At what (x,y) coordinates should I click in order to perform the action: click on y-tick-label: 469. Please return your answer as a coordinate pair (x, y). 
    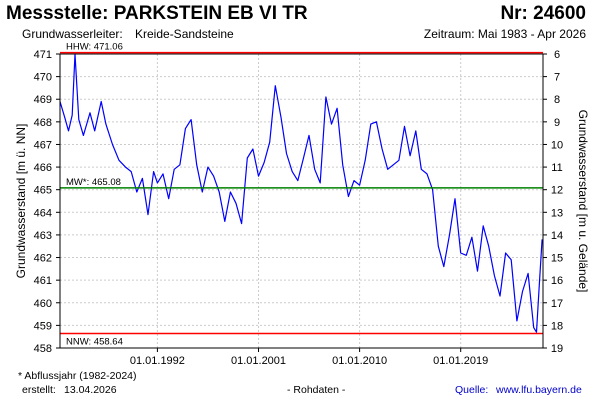
    Looking at the image, I should click on (43, 100).